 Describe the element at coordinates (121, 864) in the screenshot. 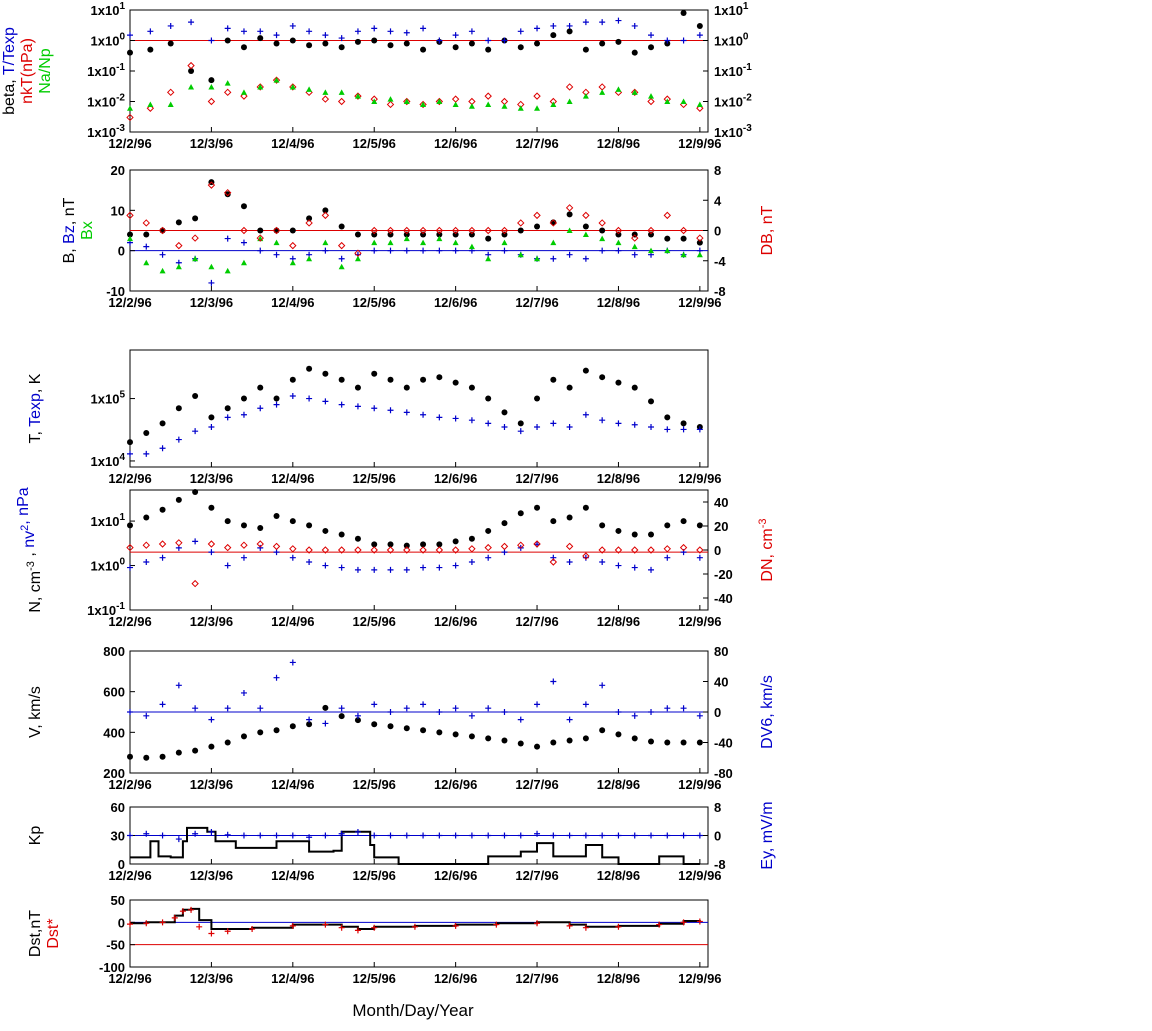

I see `y-tick-label: 0` at that location.